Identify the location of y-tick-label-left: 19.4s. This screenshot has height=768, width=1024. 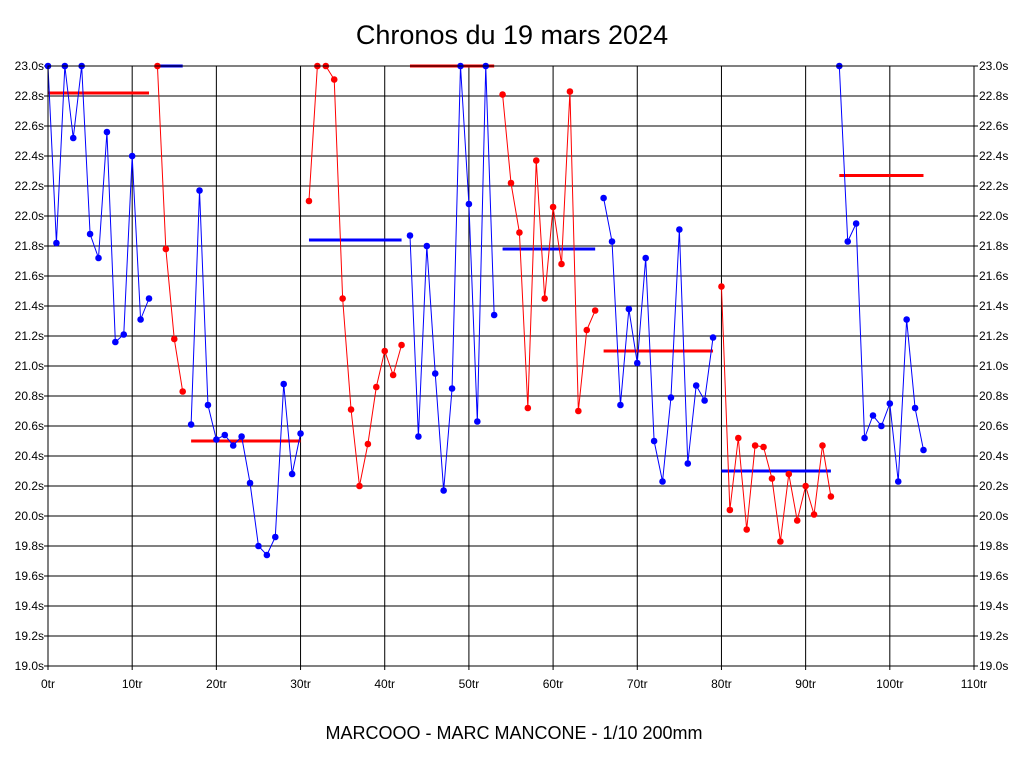
(29, 606).